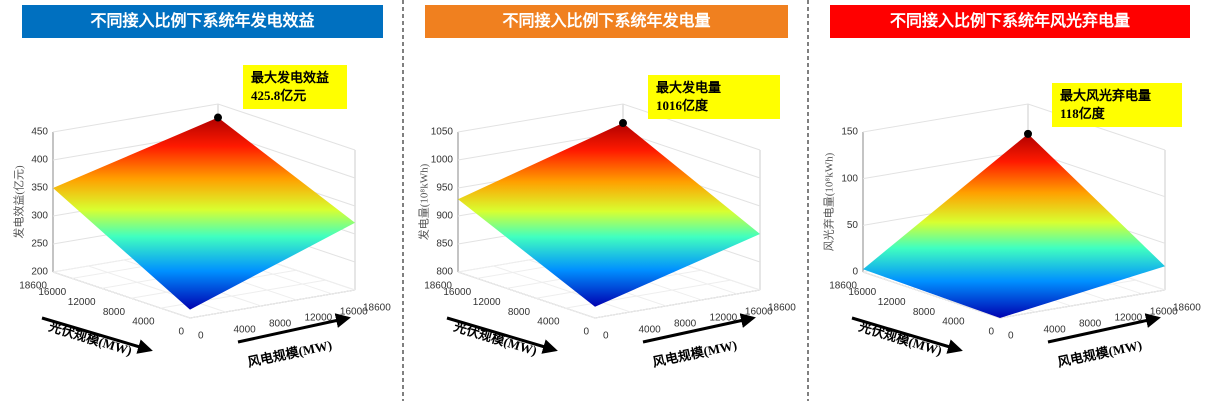  What do you see at coordinates (682, 105) in the screenshot?
I see `annotation-value: 1016亿度` at bounding box center [682, 105].